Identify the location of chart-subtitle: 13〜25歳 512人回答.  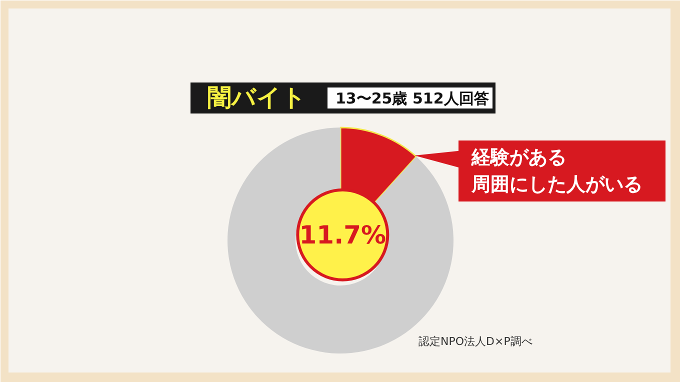
(412, 99).